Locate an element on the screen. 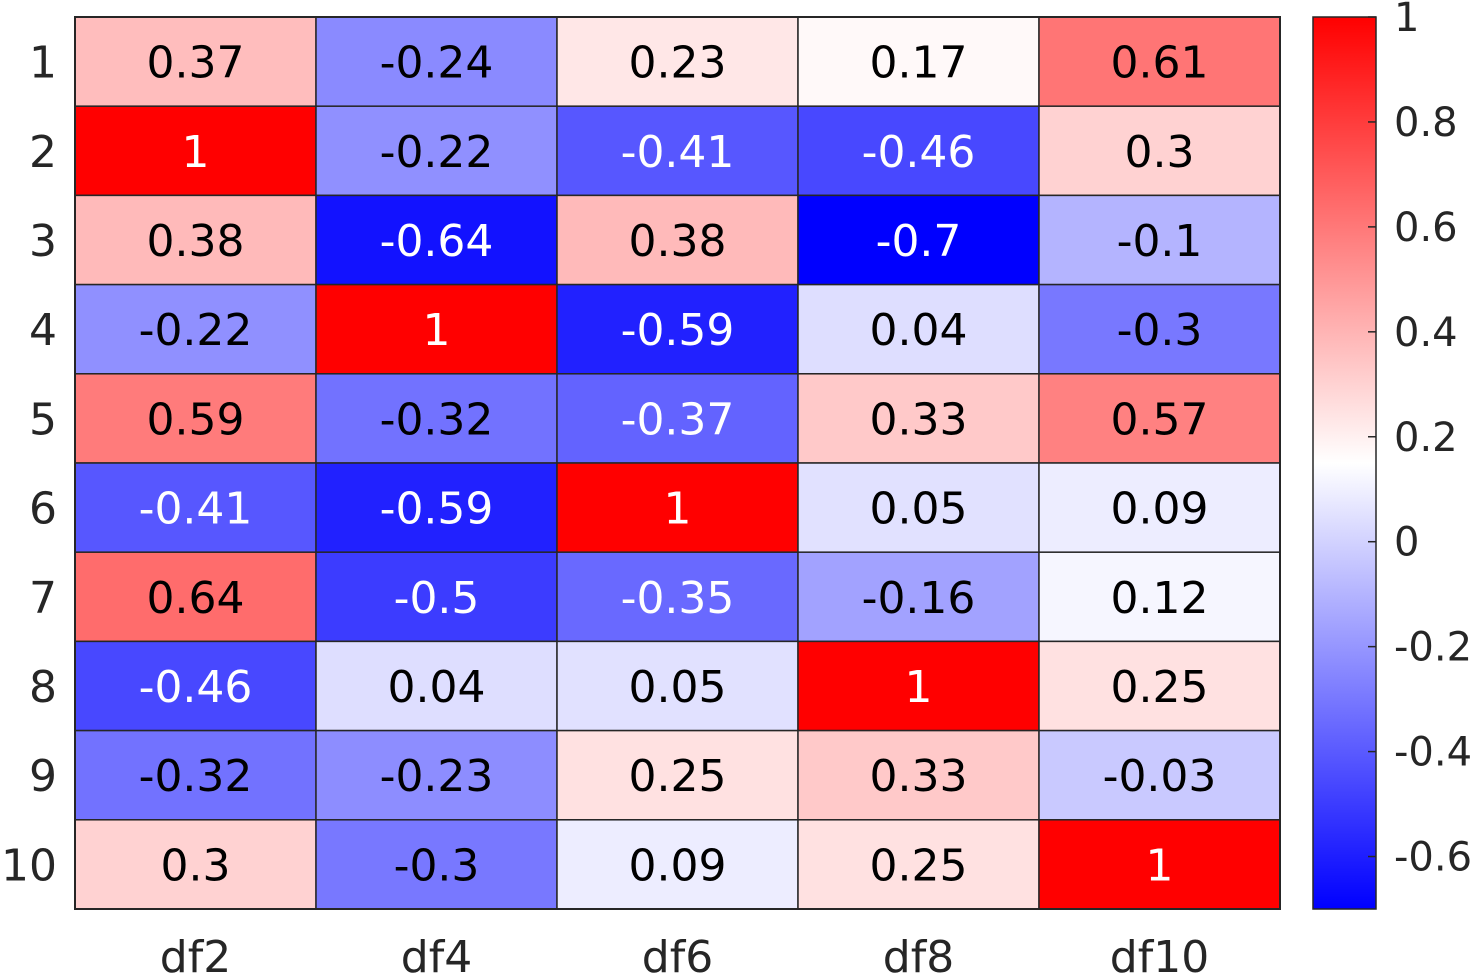  colorbar-ticks: 1 0.8 0.6 0.4 0.2 0 -0.2 -0.4 -0.6 is located at coordinates (1420, 440).